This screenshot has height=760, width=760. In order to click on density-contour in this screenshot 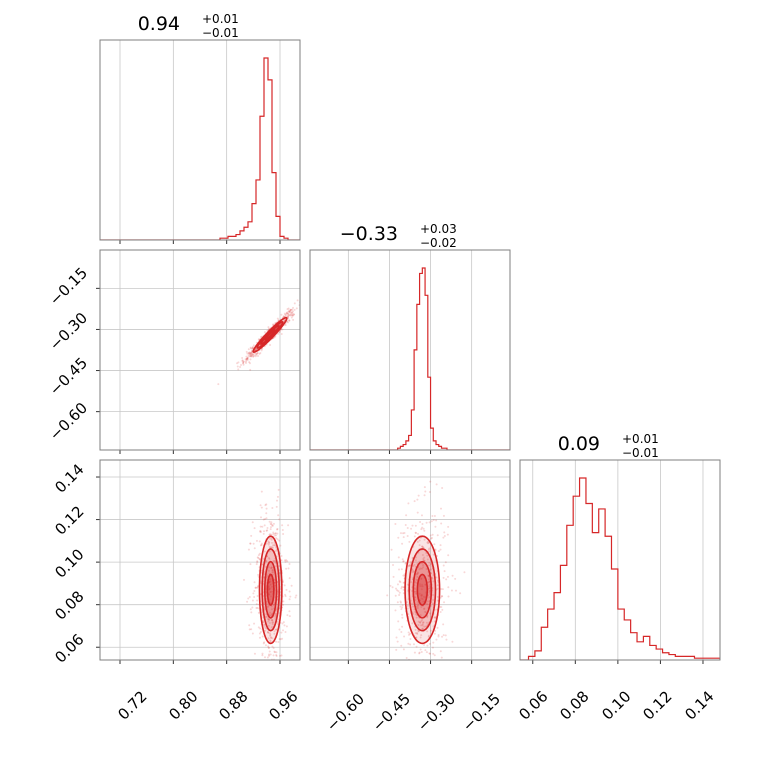, I will do `click(422, 590)`.